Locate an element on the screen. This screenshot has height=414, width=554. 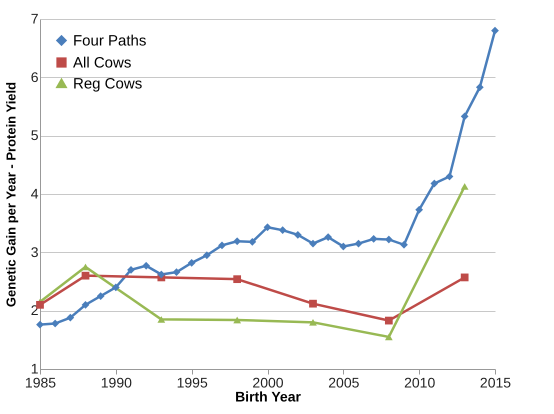
legend-label: Four Paths is located at coordinates (109, 41).